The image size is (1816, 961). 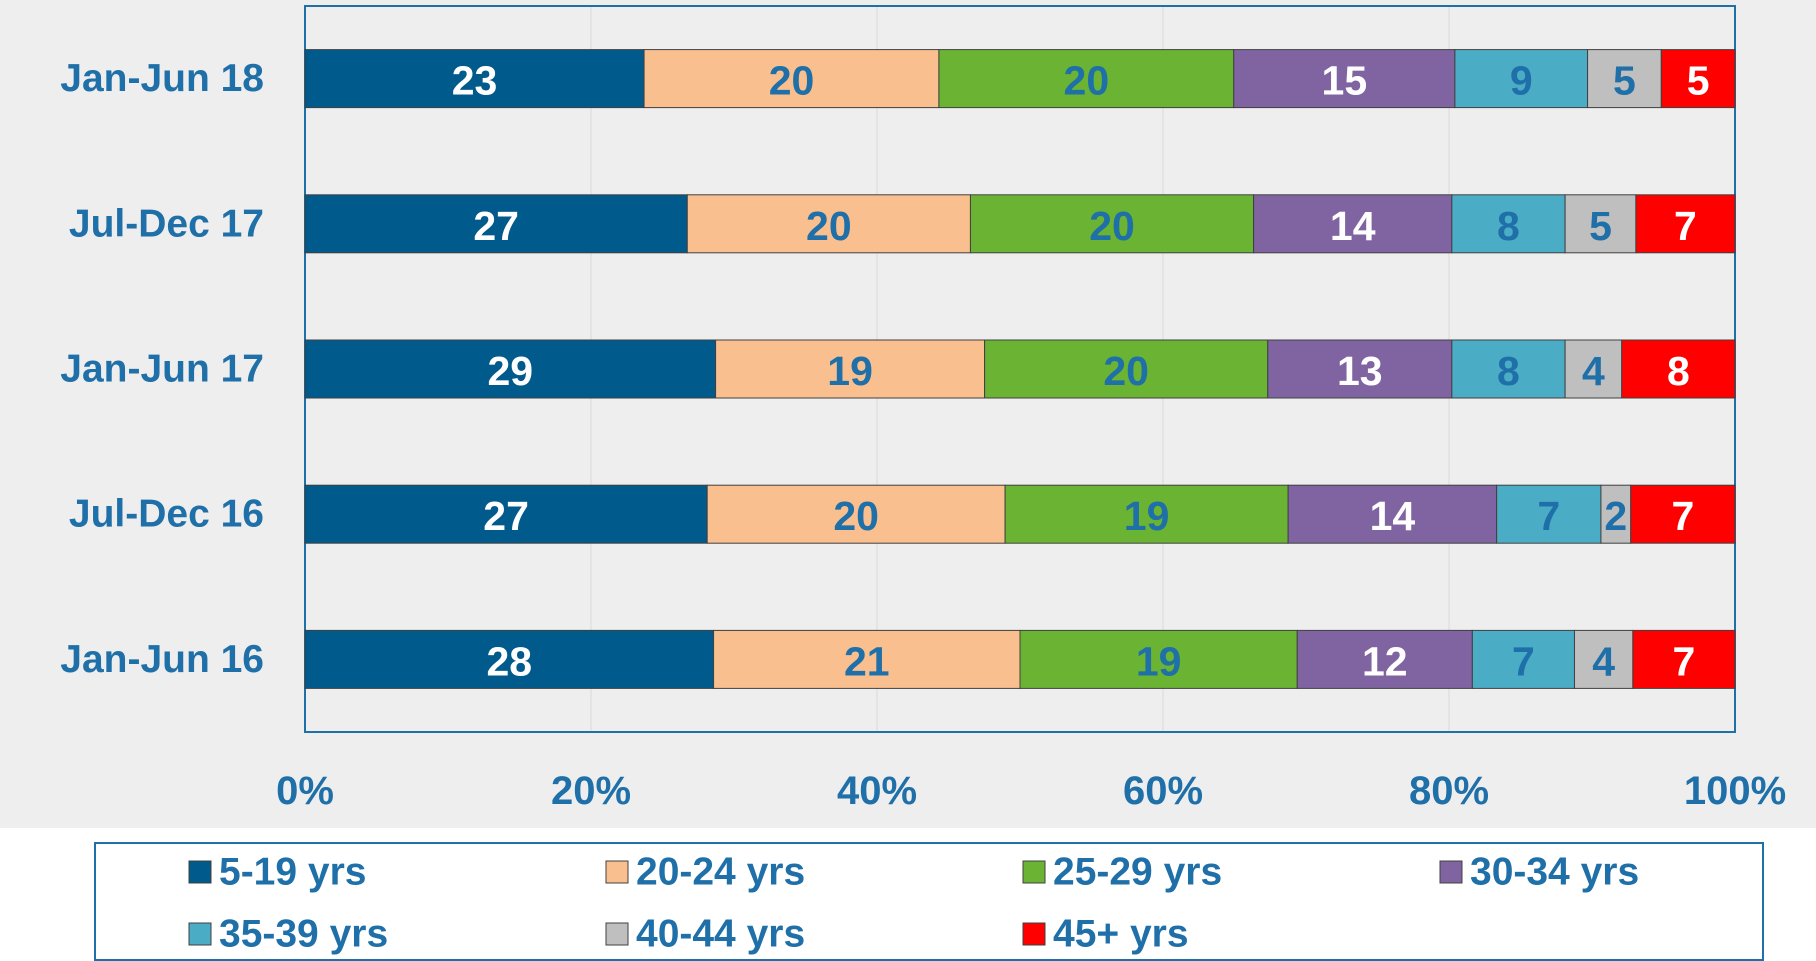 What do you see at coordinates (1137, 872) in the screenshot?
I see `legend-label: 25-29 yrs` at bounding box center [1137, 872].